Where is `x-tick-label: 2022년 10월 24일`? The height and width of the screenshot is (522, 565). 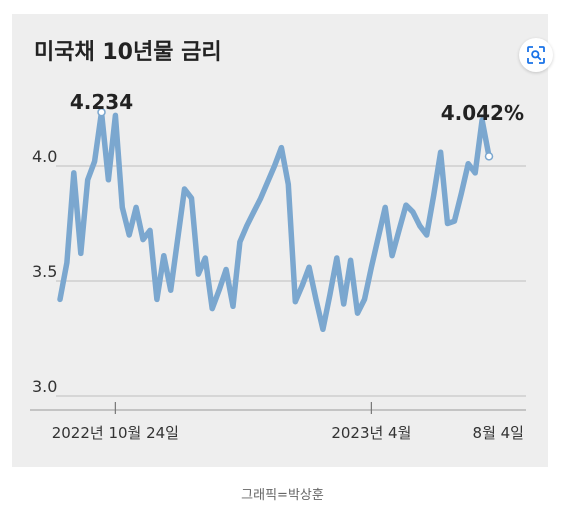
x-tick-label: 2022년 10월 24일 is located at coordinates (115, 433).